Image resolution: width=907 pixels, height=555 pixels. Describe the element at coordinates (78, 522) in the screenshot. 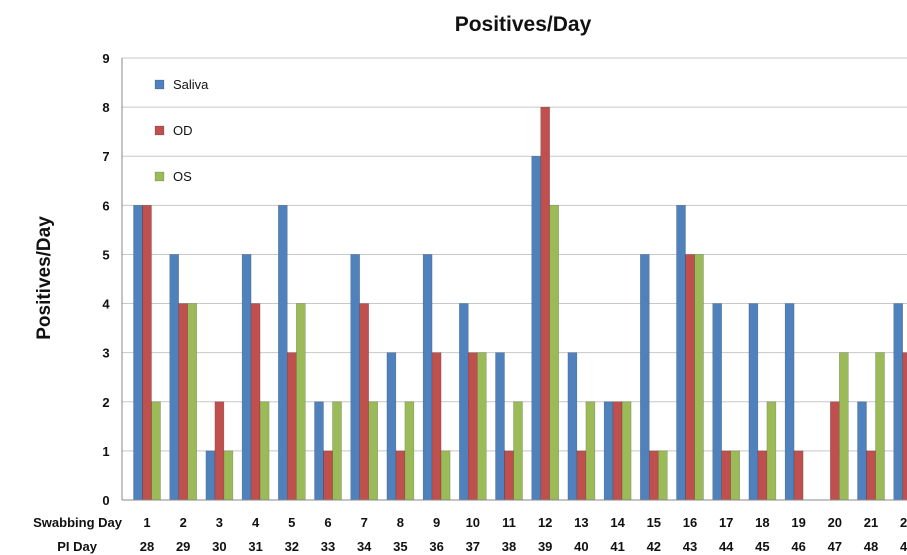

I see `row-label-swabbing-day: Swabbing Day` at that location.